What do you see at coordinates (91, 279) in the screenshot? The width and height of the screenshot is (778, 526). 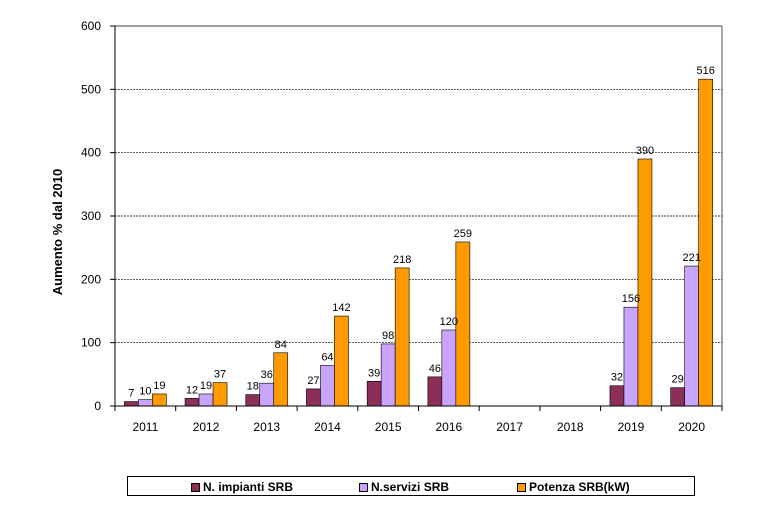 I see `y-tick-label: 200` at bounding box center [91, 279].